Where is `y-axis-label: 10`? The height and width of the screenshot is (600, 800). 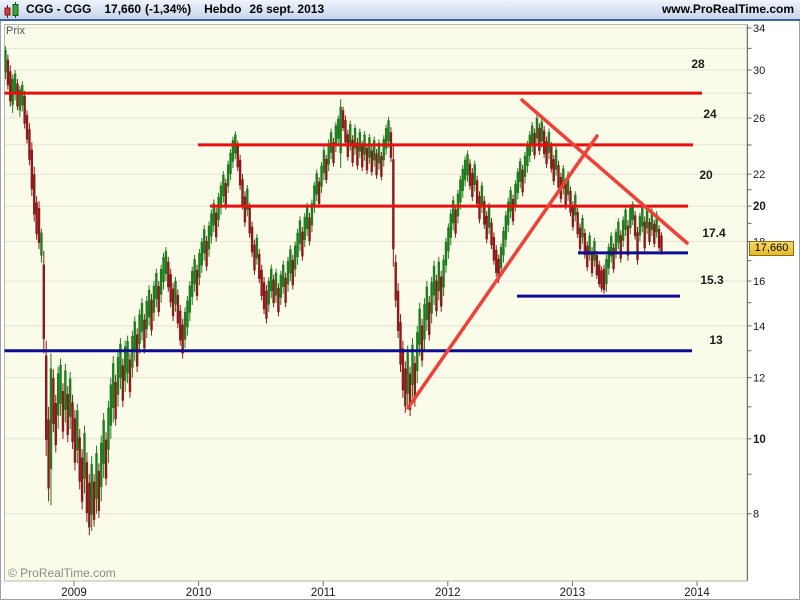 y-axis-label: 10 is located at coordinates (759, 440).